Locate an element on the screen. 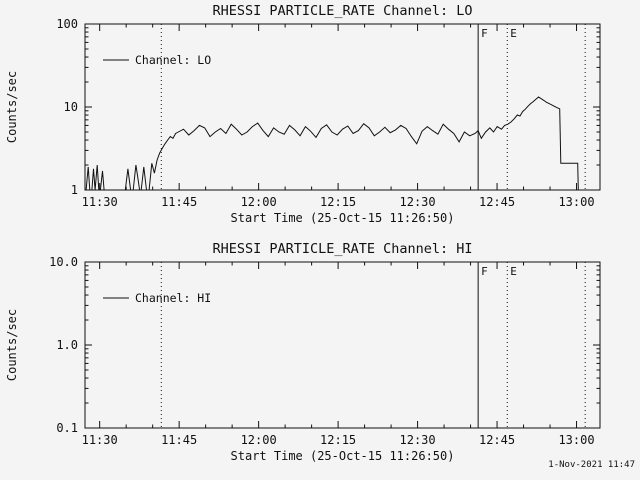  y-tick-label: 100 is located at coordinates (67, 24).